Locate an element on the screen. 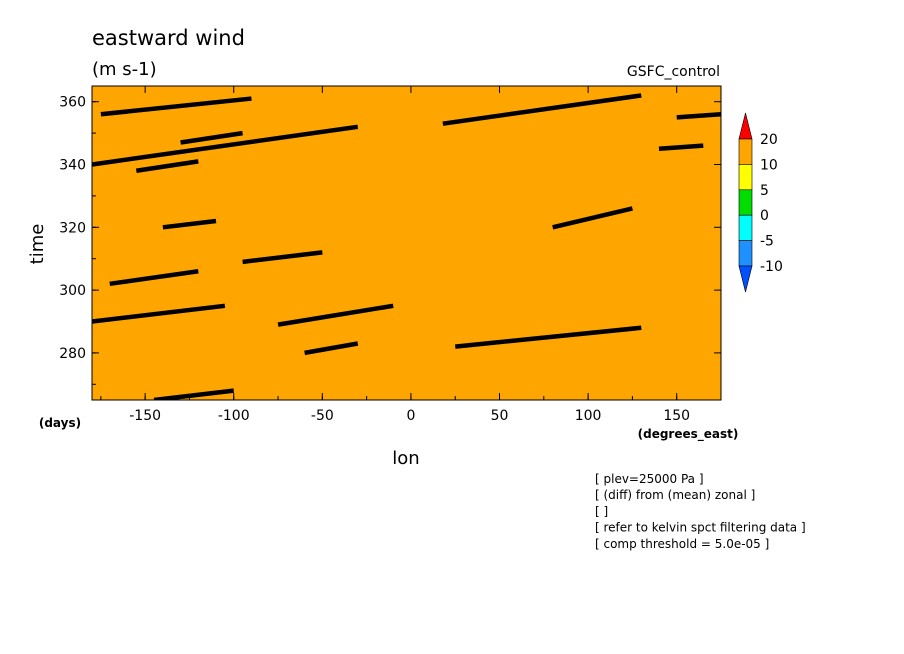 Image resolution: width=904 pixels, height=654 pixels. y-tick-label: 300 is located at coordinates (72, 291).